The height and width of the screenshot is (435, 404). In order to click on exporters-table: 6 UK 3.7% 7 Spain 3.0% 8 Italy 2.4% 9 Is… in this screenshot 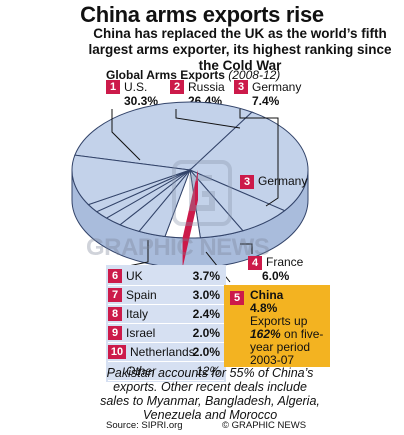, I will do `click(166, 323)`.